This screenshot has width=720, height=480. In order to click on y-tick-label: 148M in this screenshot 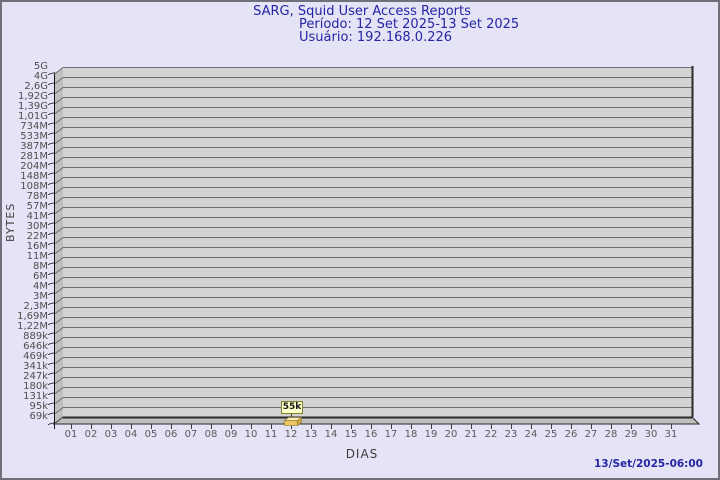, I will do `click(34, 176)`.